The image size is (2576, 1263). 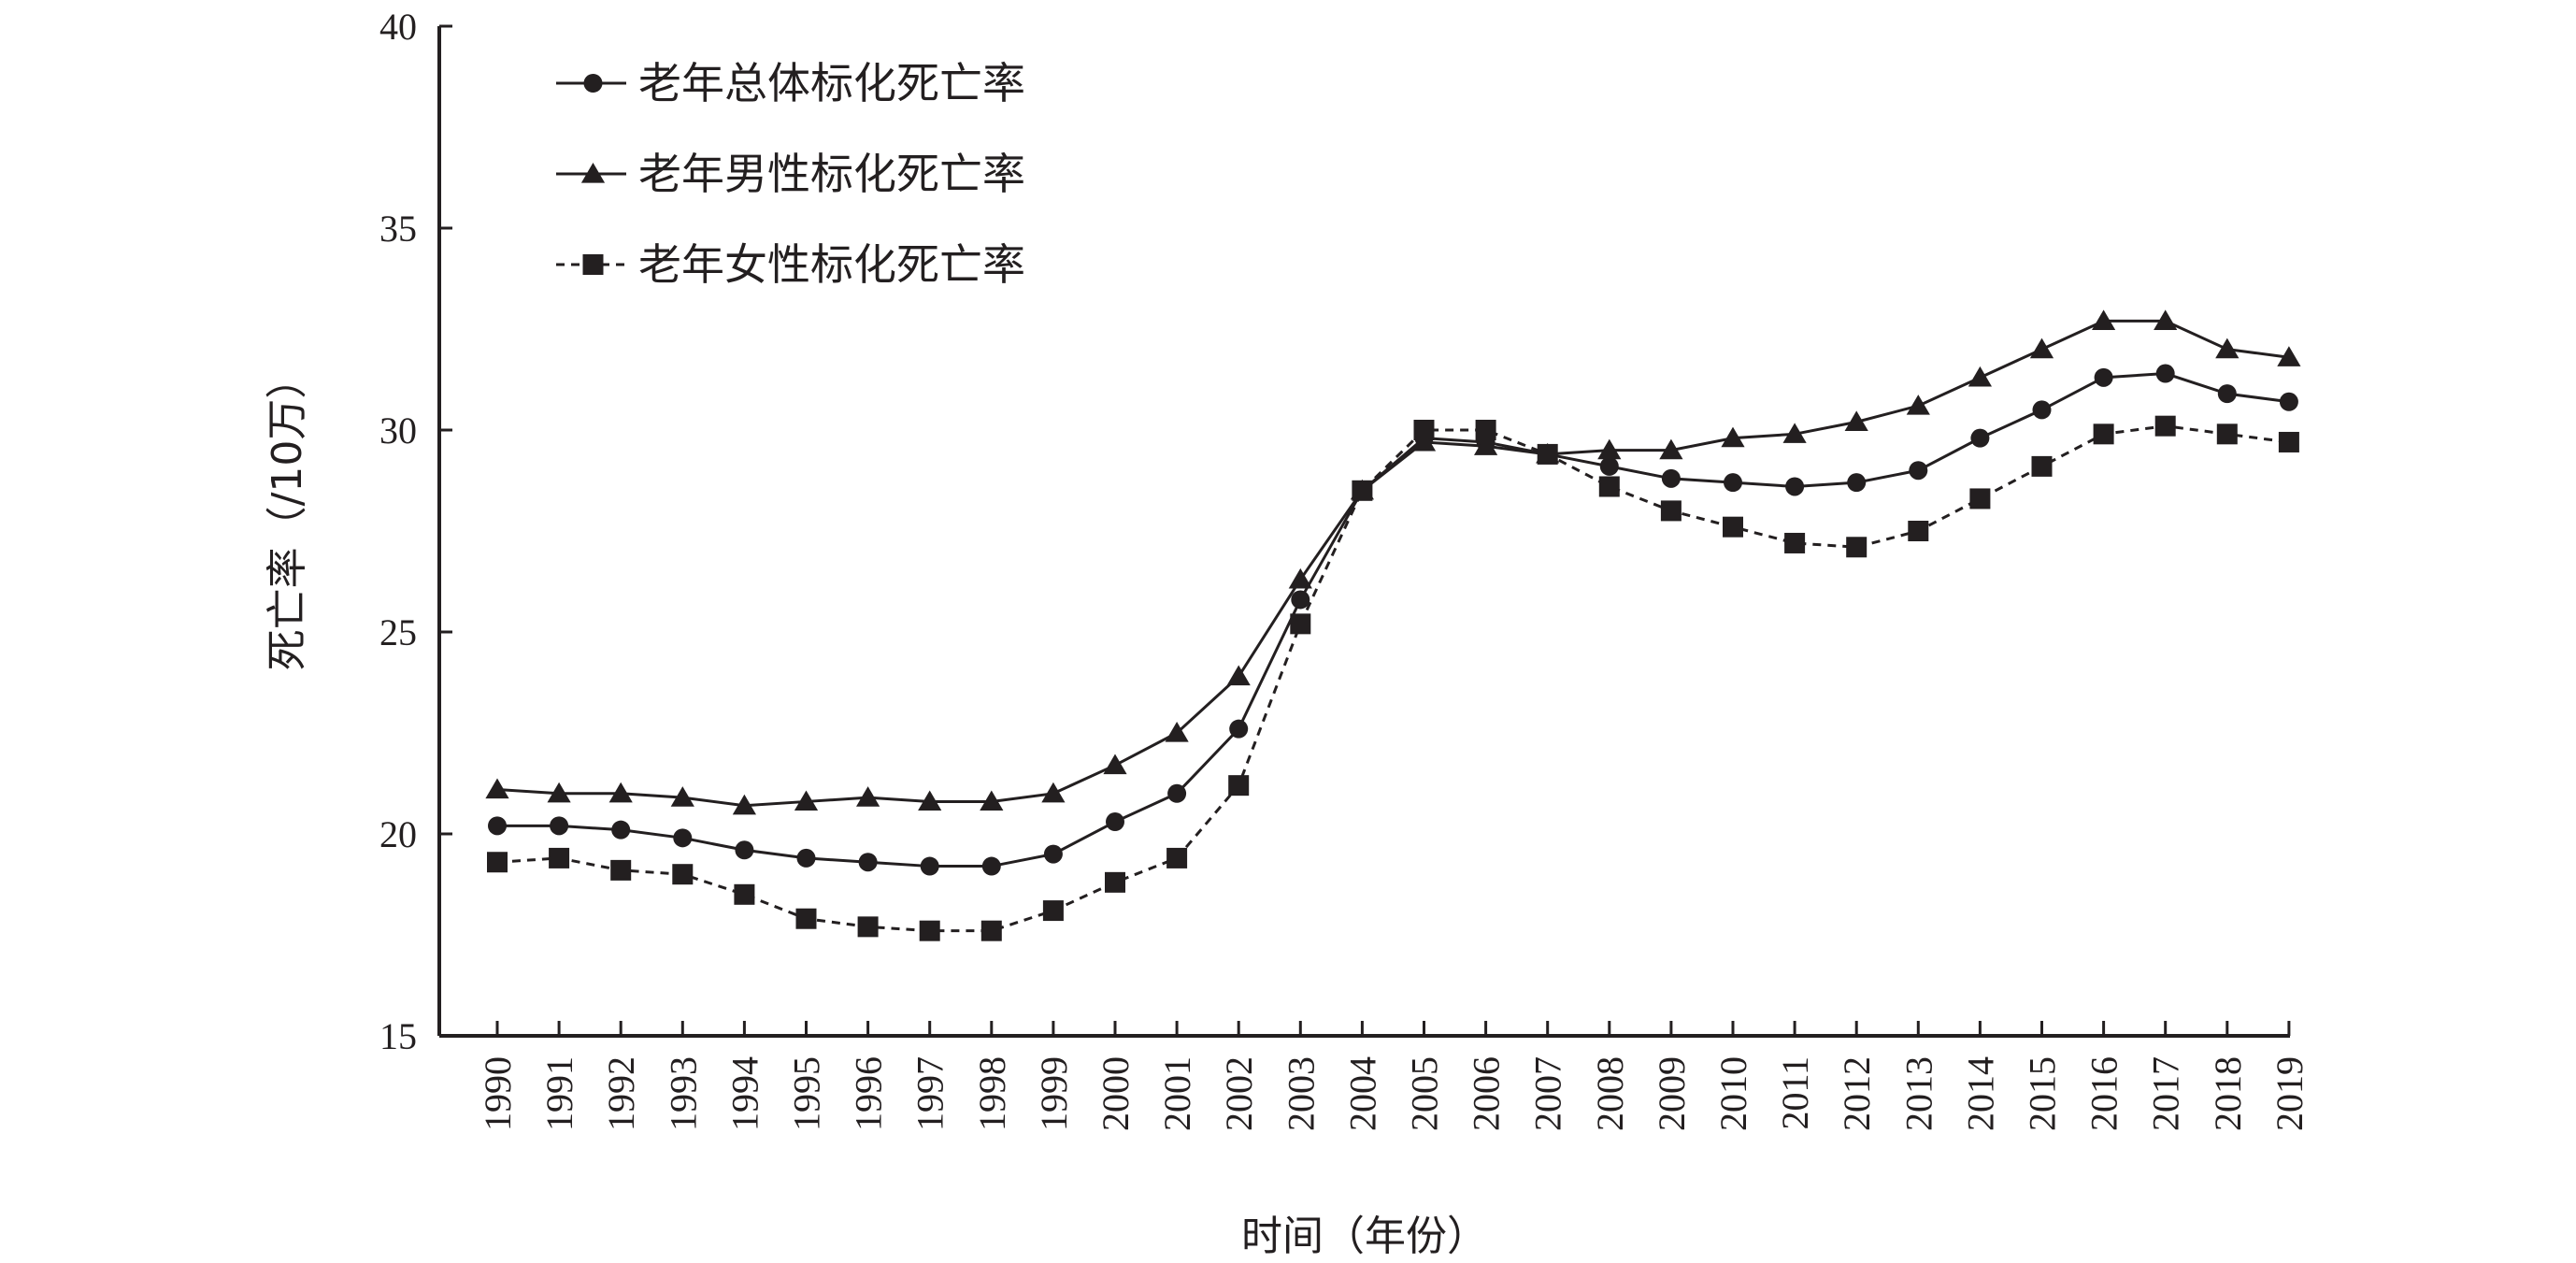 What do you see at coordinates (2043, 1093) in the screenshot?
I see `x-tick-label: 2015` at bounding box center [2043, 1093].